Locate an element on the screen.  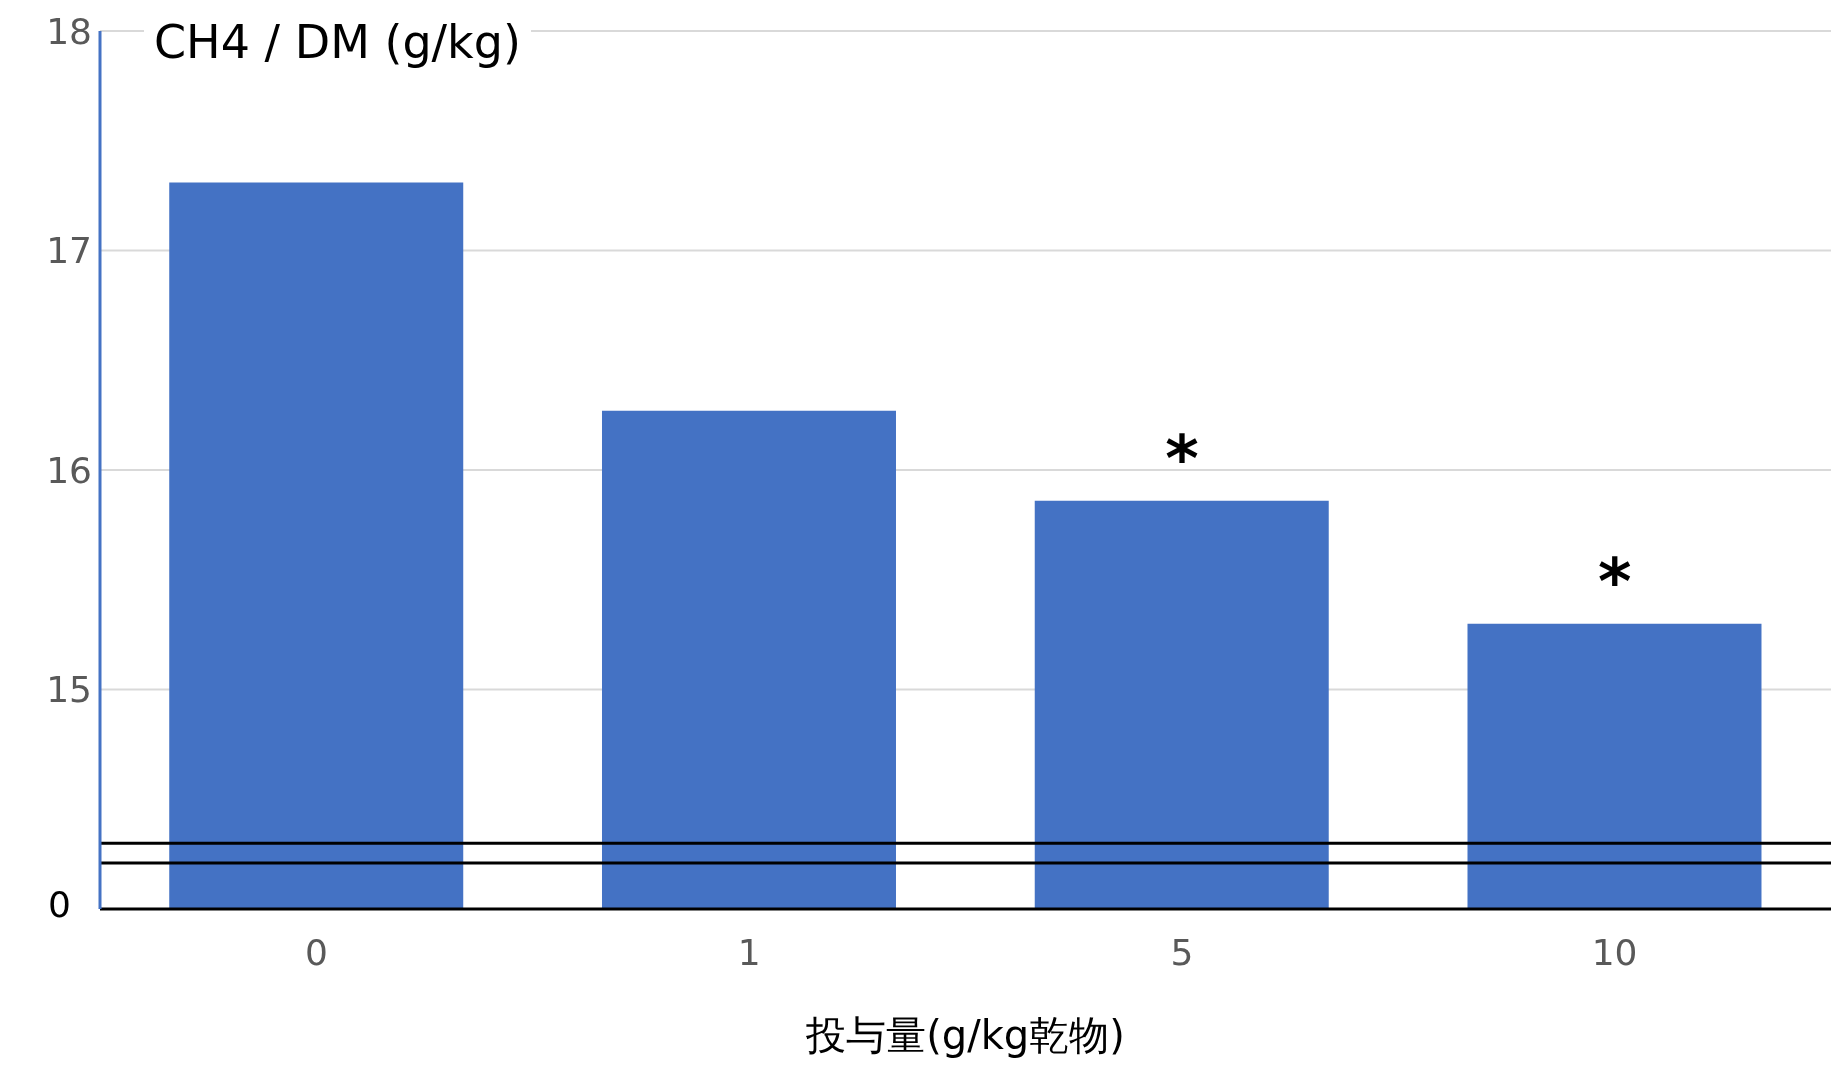
y-axis-title: CH4 / DM (g/kg) is located at coordinates (337, 42).